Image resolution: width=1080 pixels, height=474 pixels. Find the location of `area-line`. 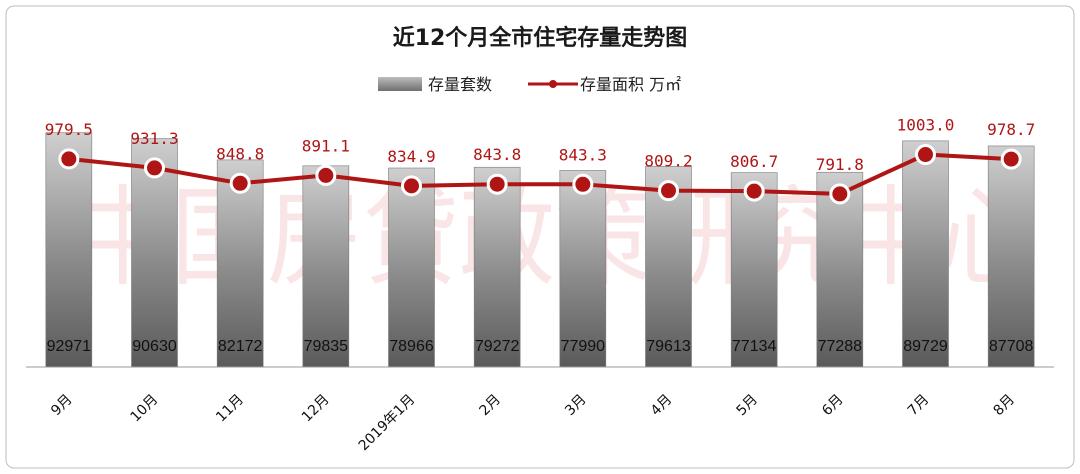

area-line is located at coordinates (540, 174).